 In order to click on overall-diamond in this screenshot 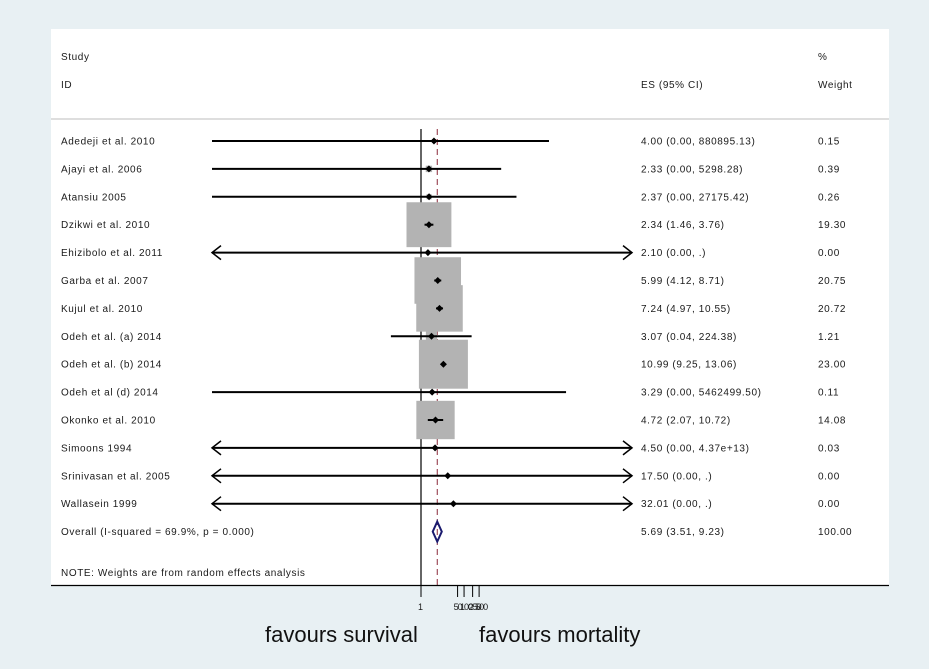, I will do `click(437, 532)`.